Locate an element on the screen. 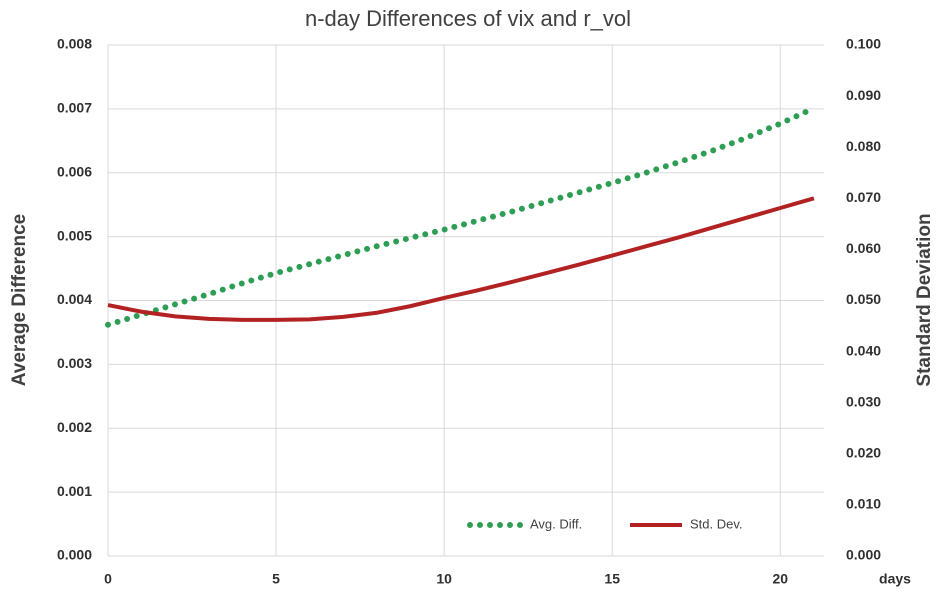 Image resolution: width=937 pixels, height=594 pixels. x-axis-title: days is located at coordinates (895, 579).